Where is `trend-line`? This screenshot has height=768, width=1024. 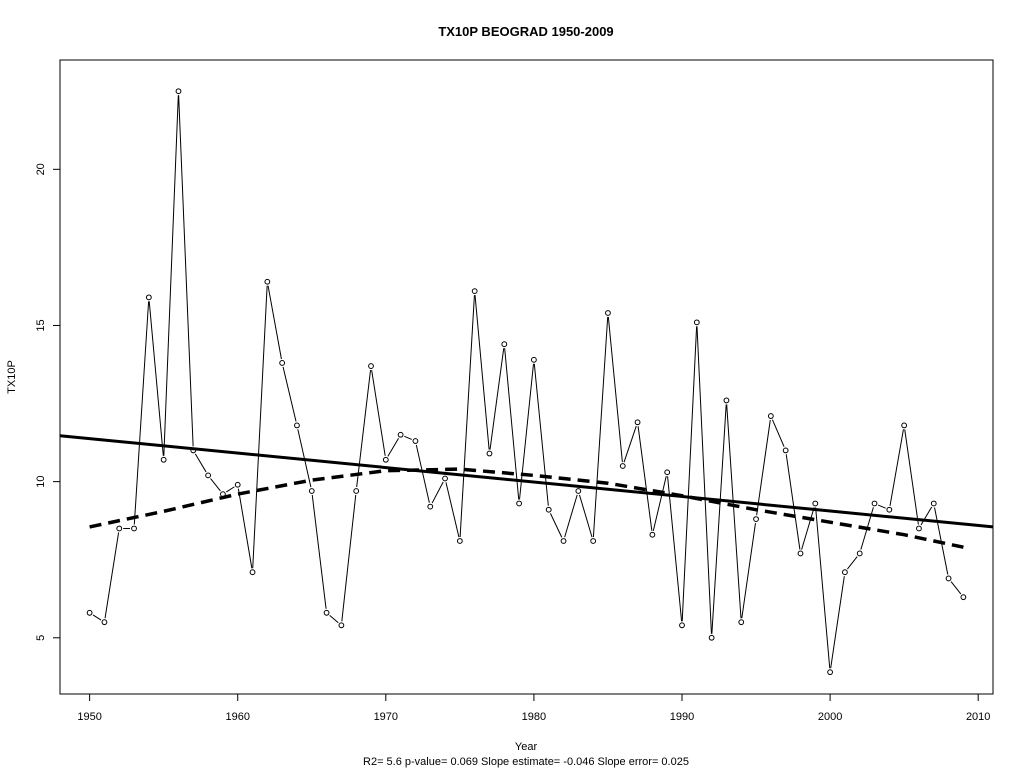
trend-line is located at coordinates (526, 481).